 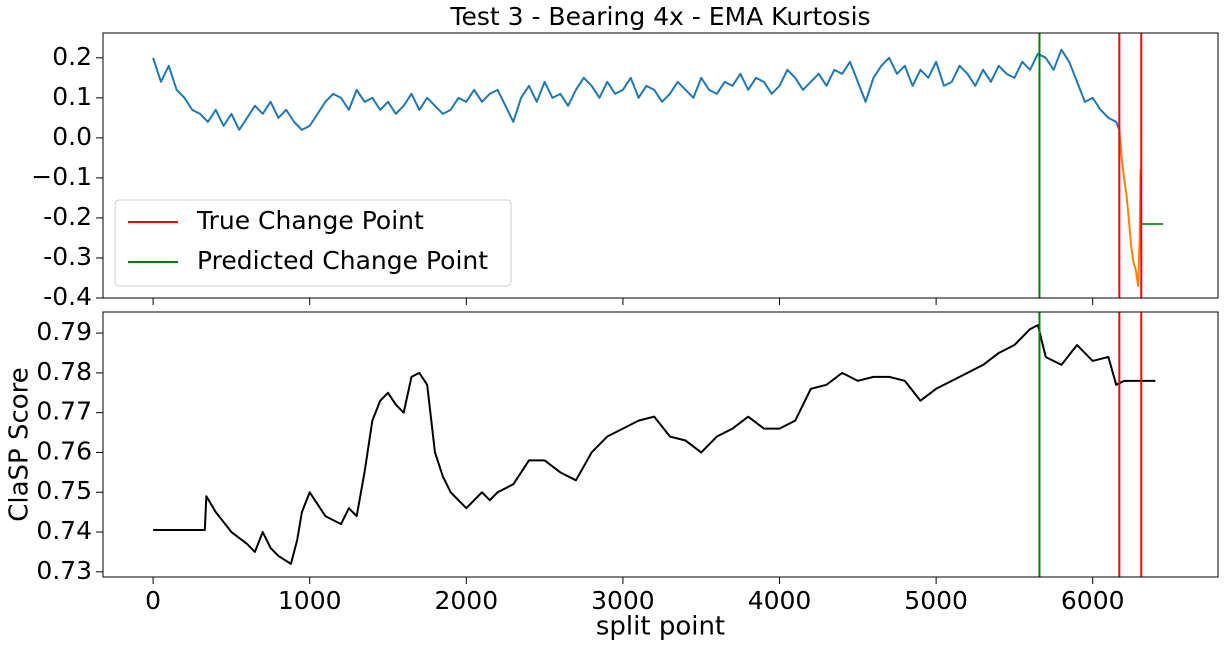 What do you see at coordinates (467, 600) in the screenshot?
I see `x-tick-label: 2000` at bounding box center [467, 600].